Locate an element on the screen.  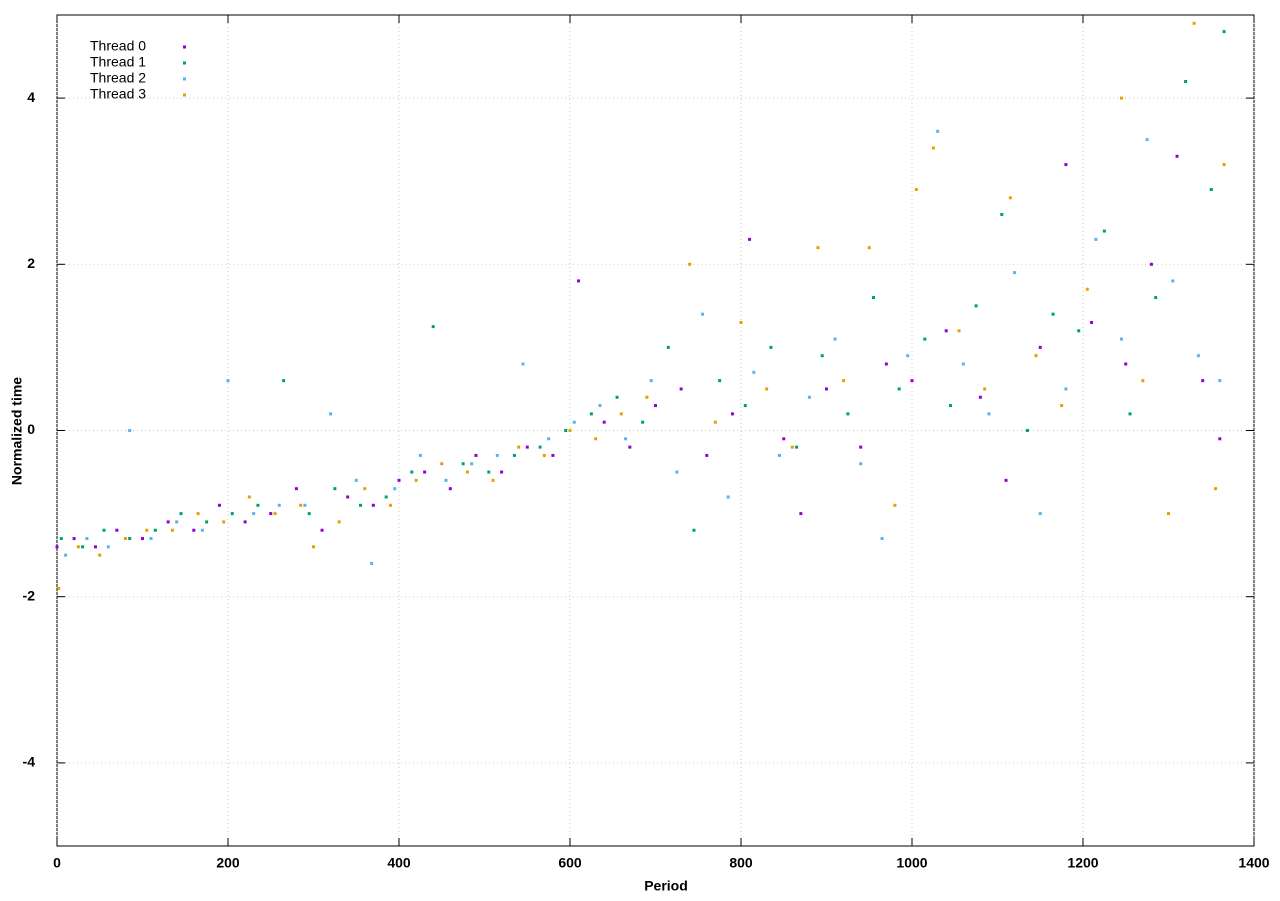
y-tick-label: 4 is located at coordinates (31, 97).